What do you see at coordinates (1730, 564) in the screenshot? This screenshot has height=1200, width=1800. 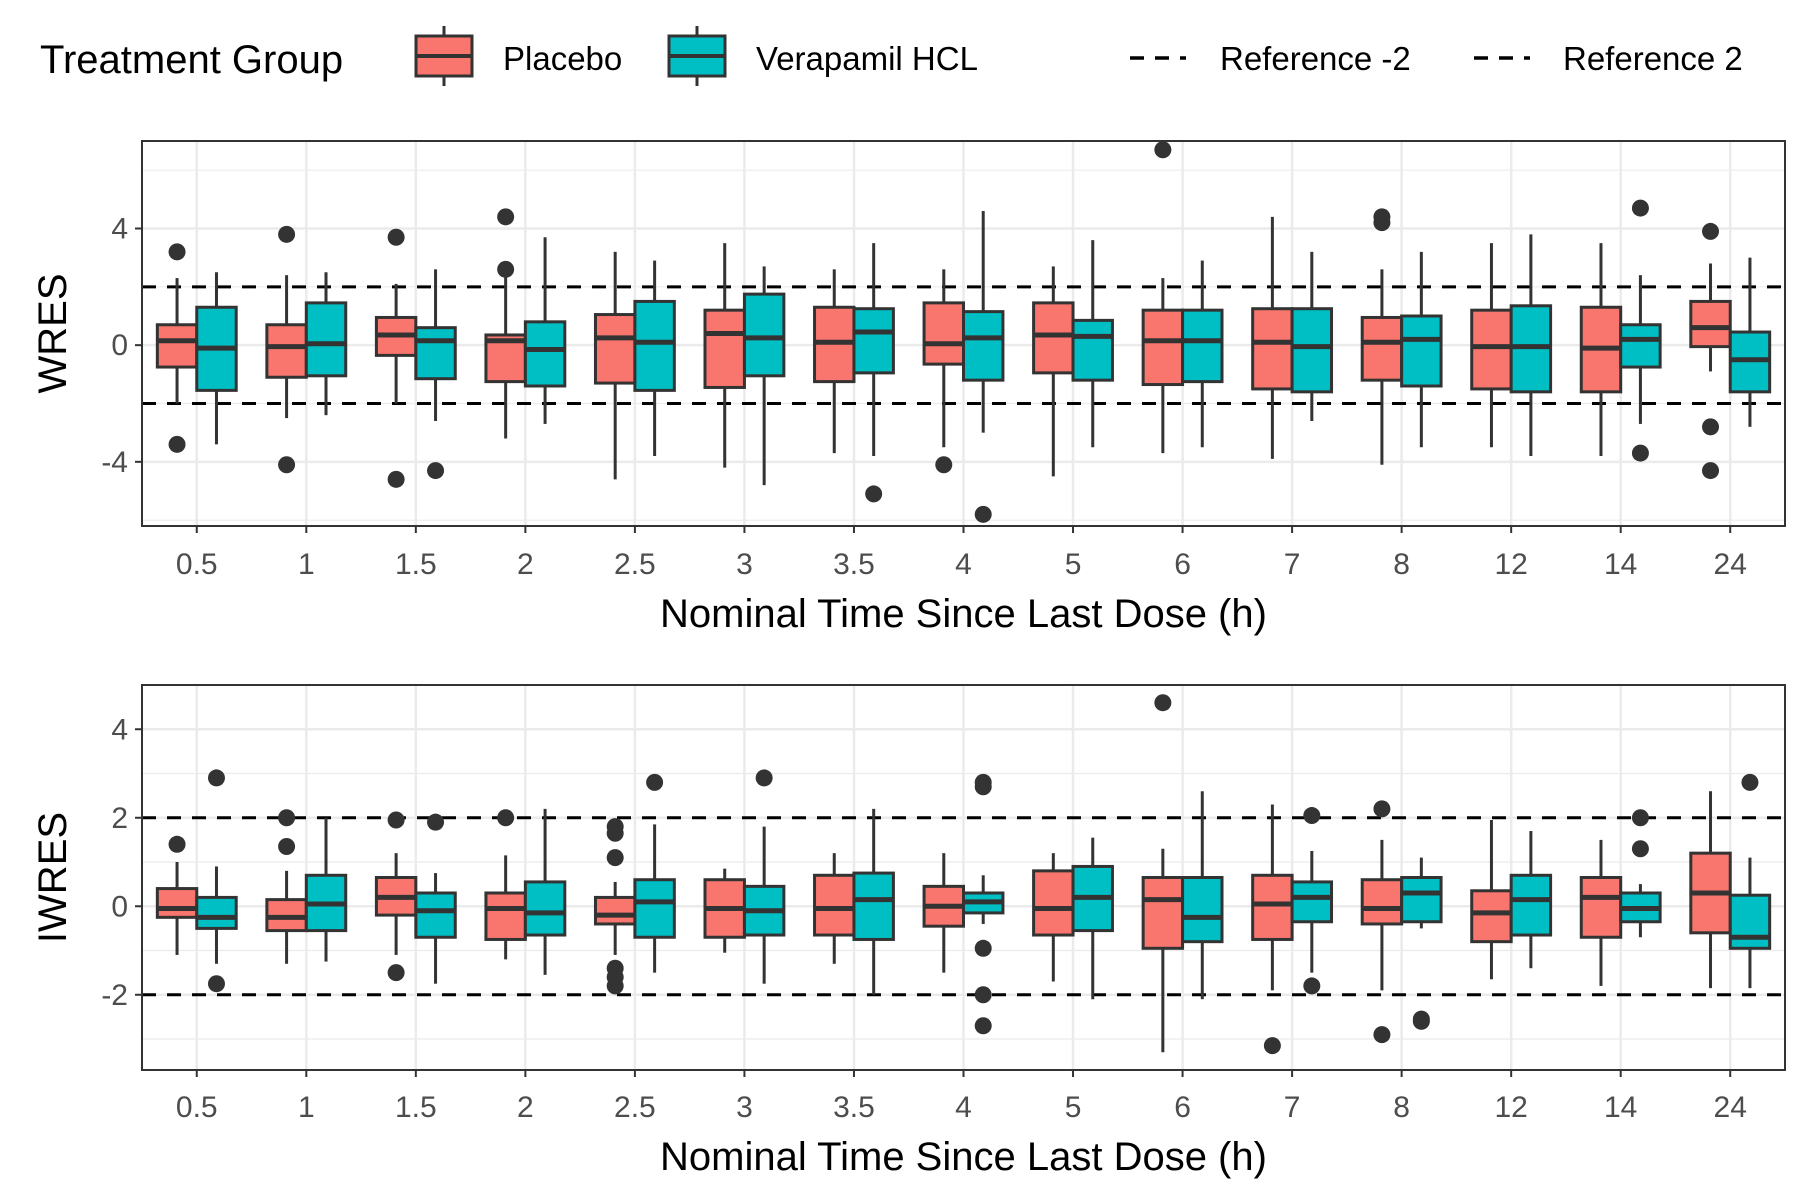 I see `x-tick-label: 24` at bounding box center [1730, 564].